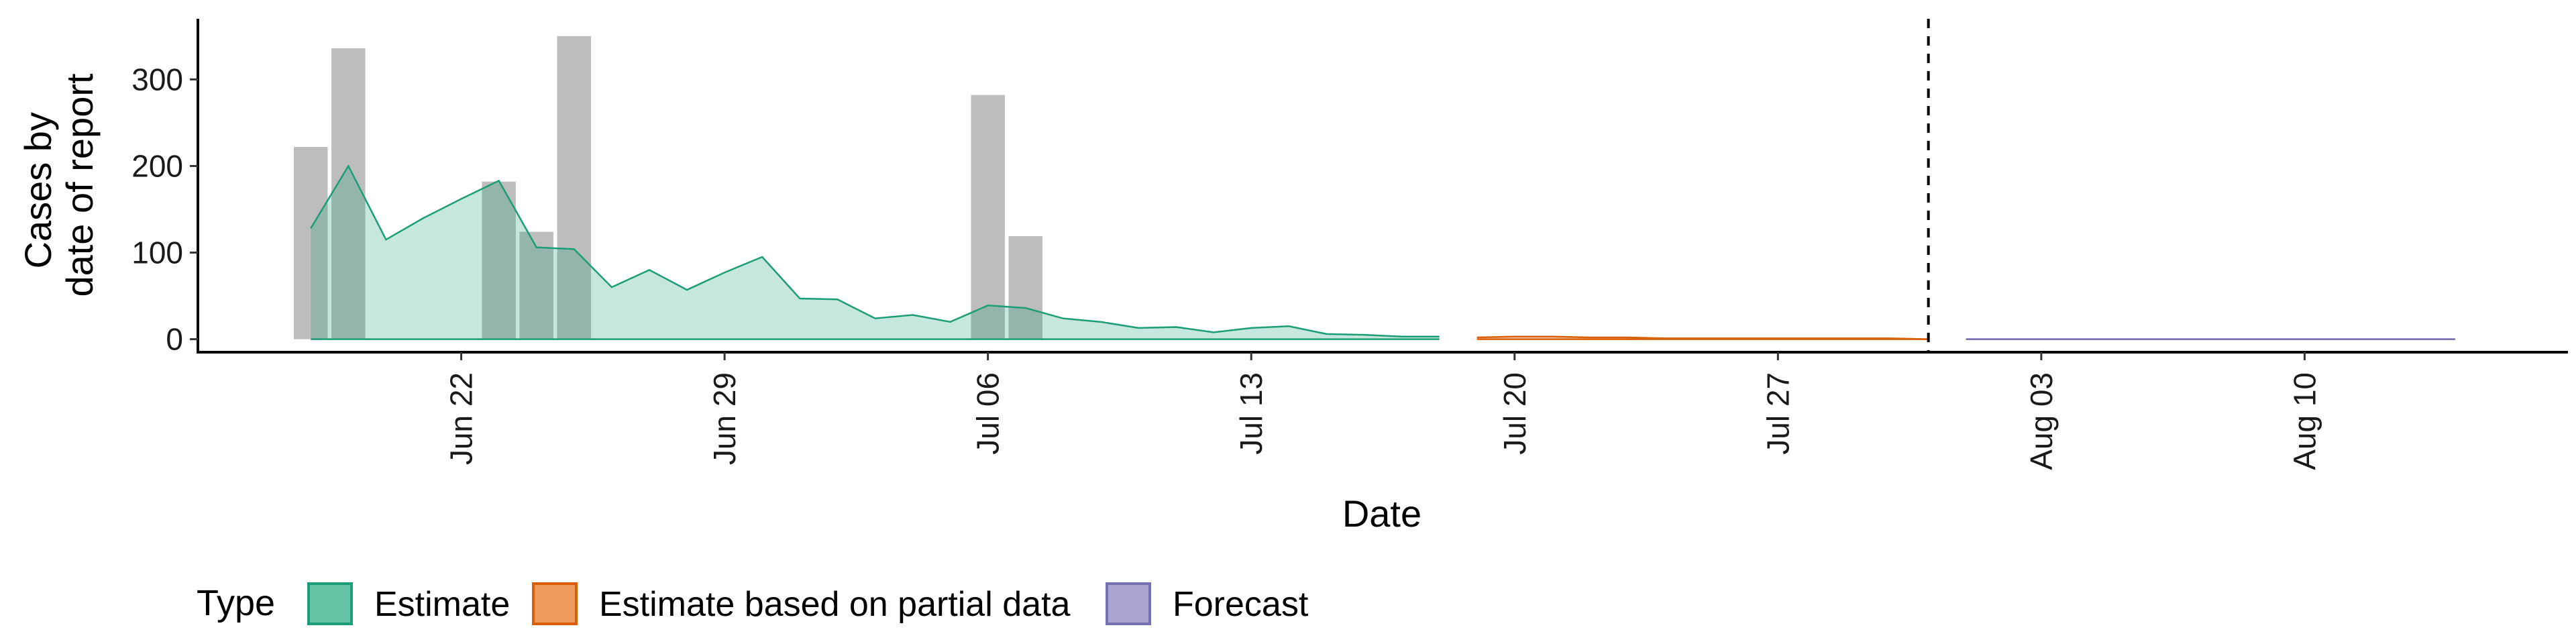 The height and width of the screenshot is (644, 2576). What do you see at coordinates (1777, 413) in the screenshot?
I see `x-tick-label-2020-07-27: Jul 27` at bounding box center [1777, 413].